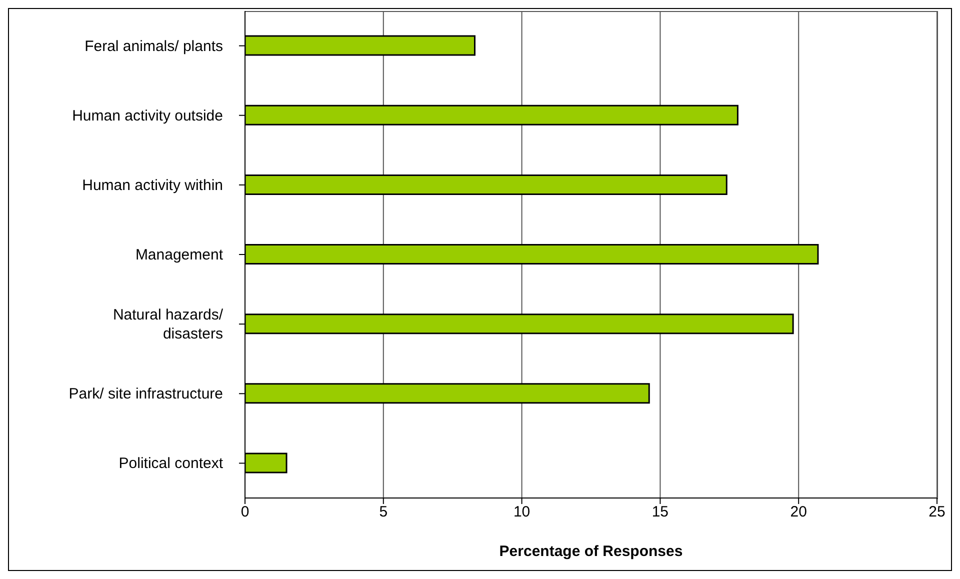 The image size is (960, 579). Describe the element at coordinates (591, 551) in the screenshot. I see `x-axis-title: Percentage of Responses` at that location.